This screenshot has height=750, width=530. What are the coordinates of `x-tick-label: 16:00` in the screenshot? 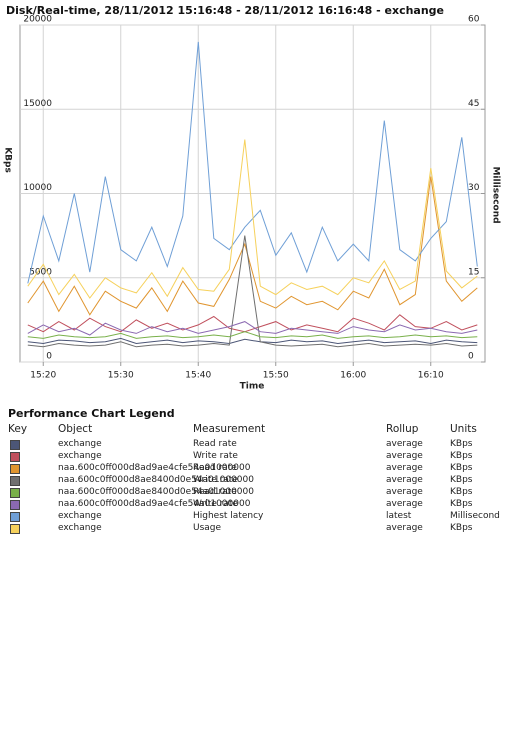 It's located at (353, 376).